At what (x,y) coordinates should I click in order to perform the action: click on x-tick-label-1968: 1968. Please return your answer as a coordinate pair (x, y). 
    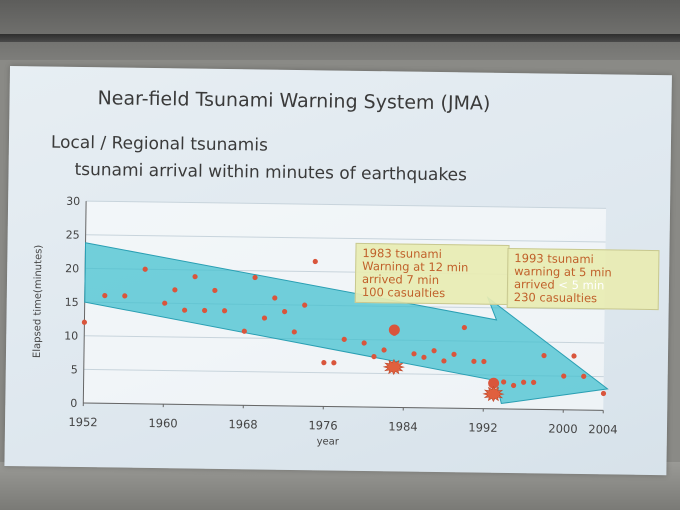
    Looking at the image, I should click on (242, 424).